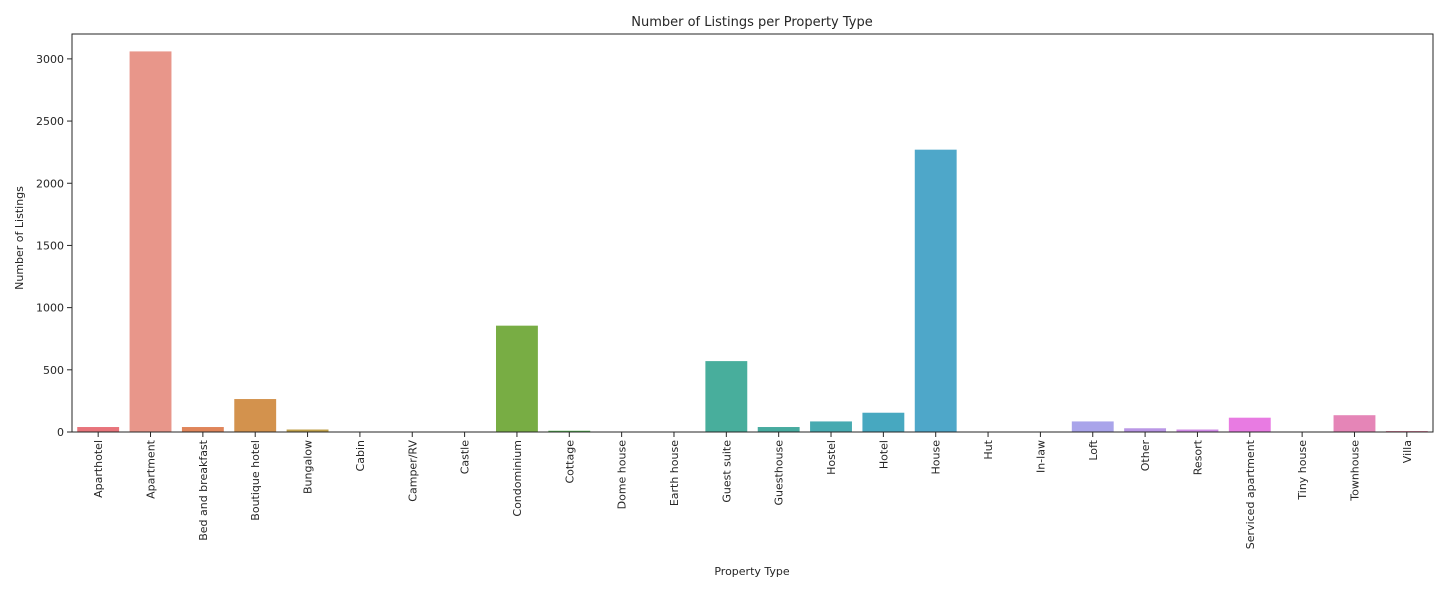 The image size is (1442, 589). What do you see at coordinates (674, 473) in the screenshot?
I see `x-tick-label: Earth house` at bounding box center [674, 473].